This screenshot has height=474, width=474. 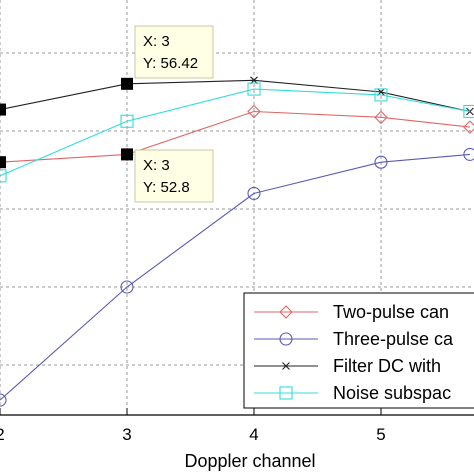 I want to click on series-line, so click(x=235, y=136).